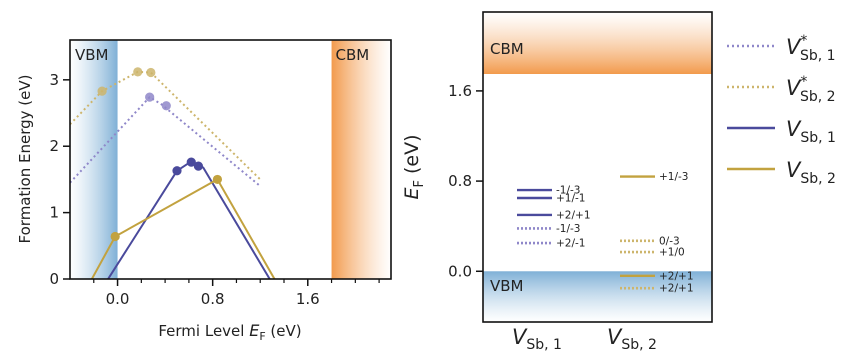  Describe the element at coordinates (674, 177) in the screenshot. I see `level-label: +1/-3` at that location.